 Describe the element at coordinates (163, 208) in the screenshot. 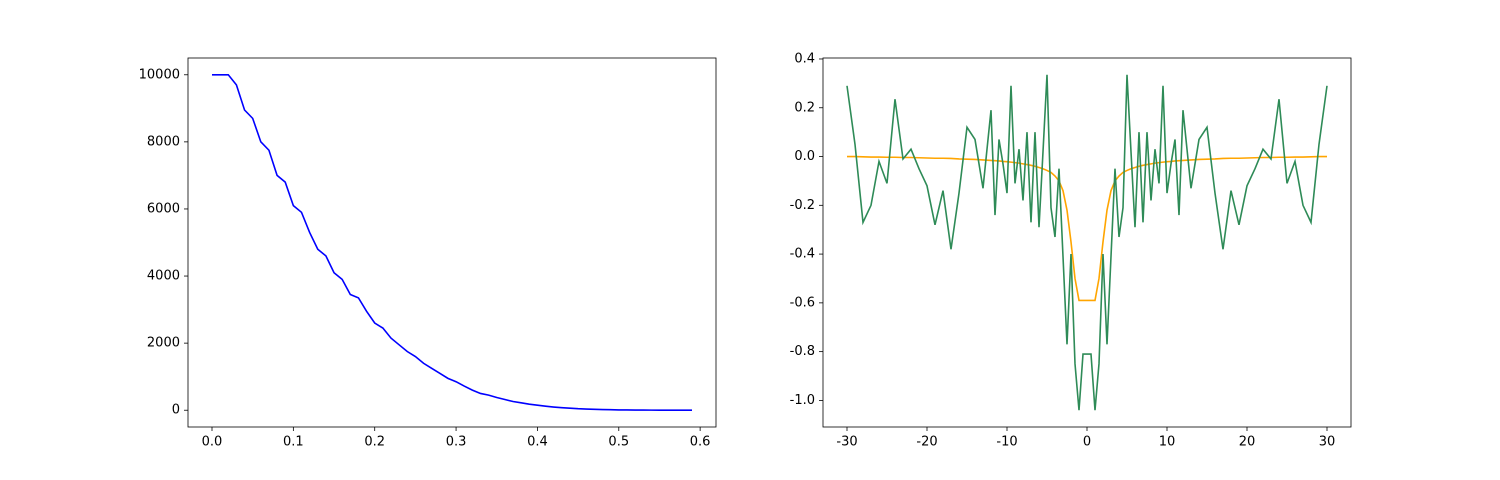

I see `y-tick-label: 6000` at that location.